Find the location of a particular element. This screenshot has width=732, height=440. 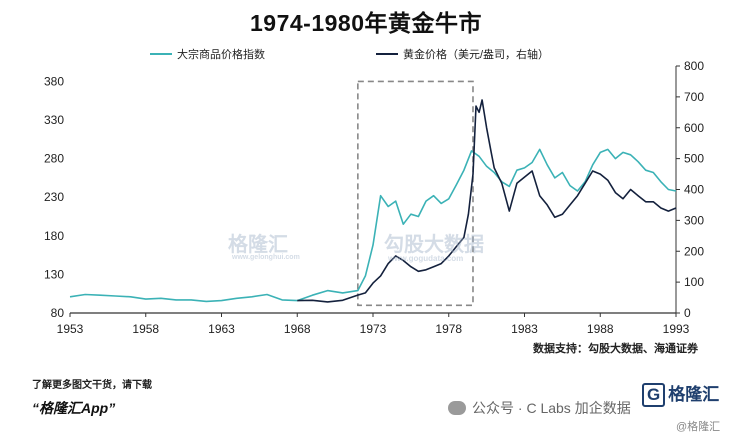

x-tick-label: 1993 is located at coordinates (676, 329).